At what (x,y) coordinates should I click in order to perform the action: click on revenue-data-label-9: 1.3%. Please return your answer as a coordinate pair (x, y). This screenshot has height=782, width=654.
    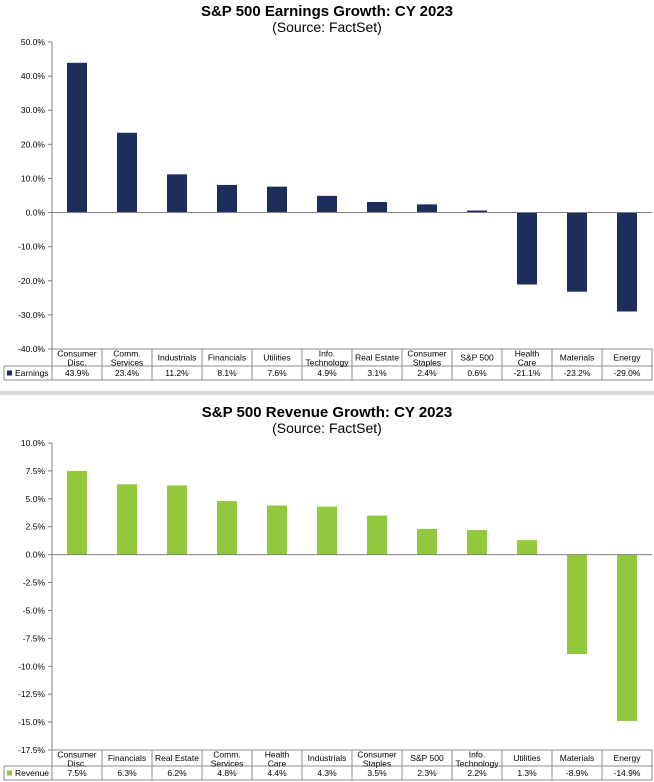
    Looking at the image, I should click on (527, 773).